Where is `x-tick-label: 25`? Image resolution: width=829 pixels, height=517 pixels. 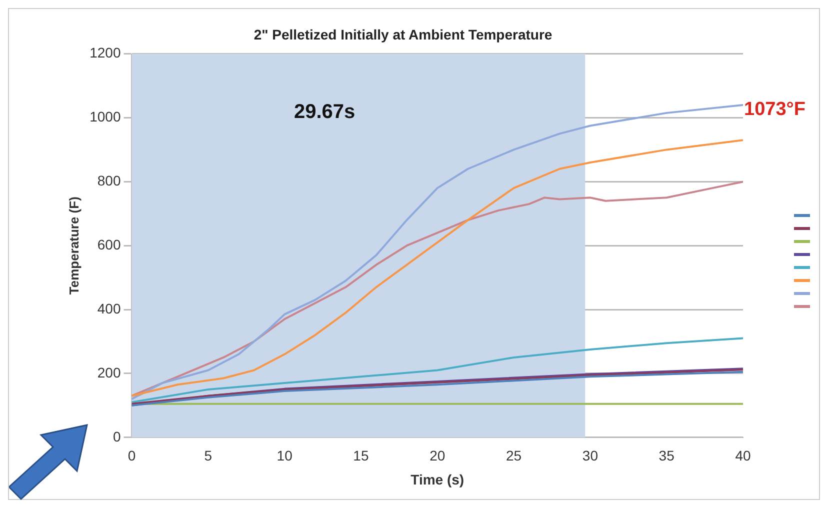 x-tick-label: 25 is located at coordinates (514, 456).